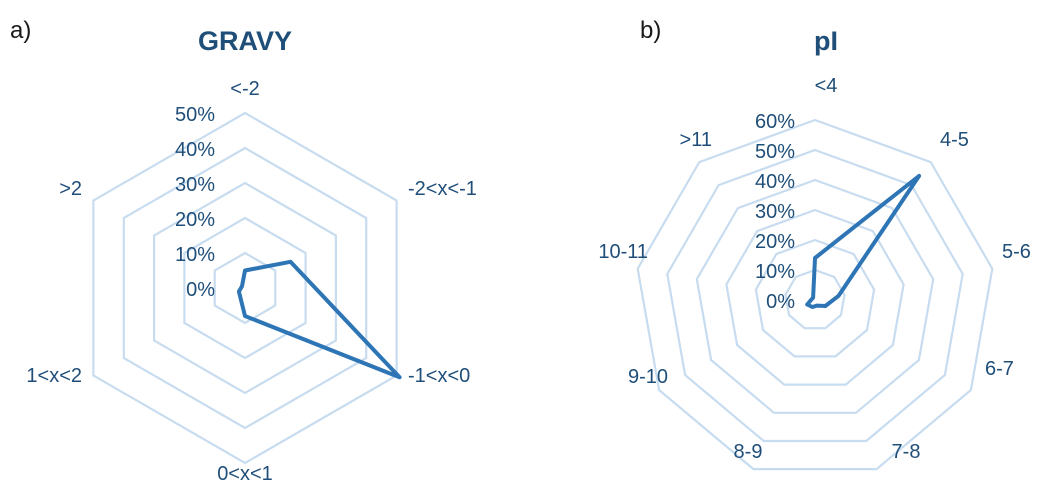 This screenshot has width=1051, height=490. Describe the element at coordinates (999, 369) in the screenshot. I see `category-label: 6-7` at that location.